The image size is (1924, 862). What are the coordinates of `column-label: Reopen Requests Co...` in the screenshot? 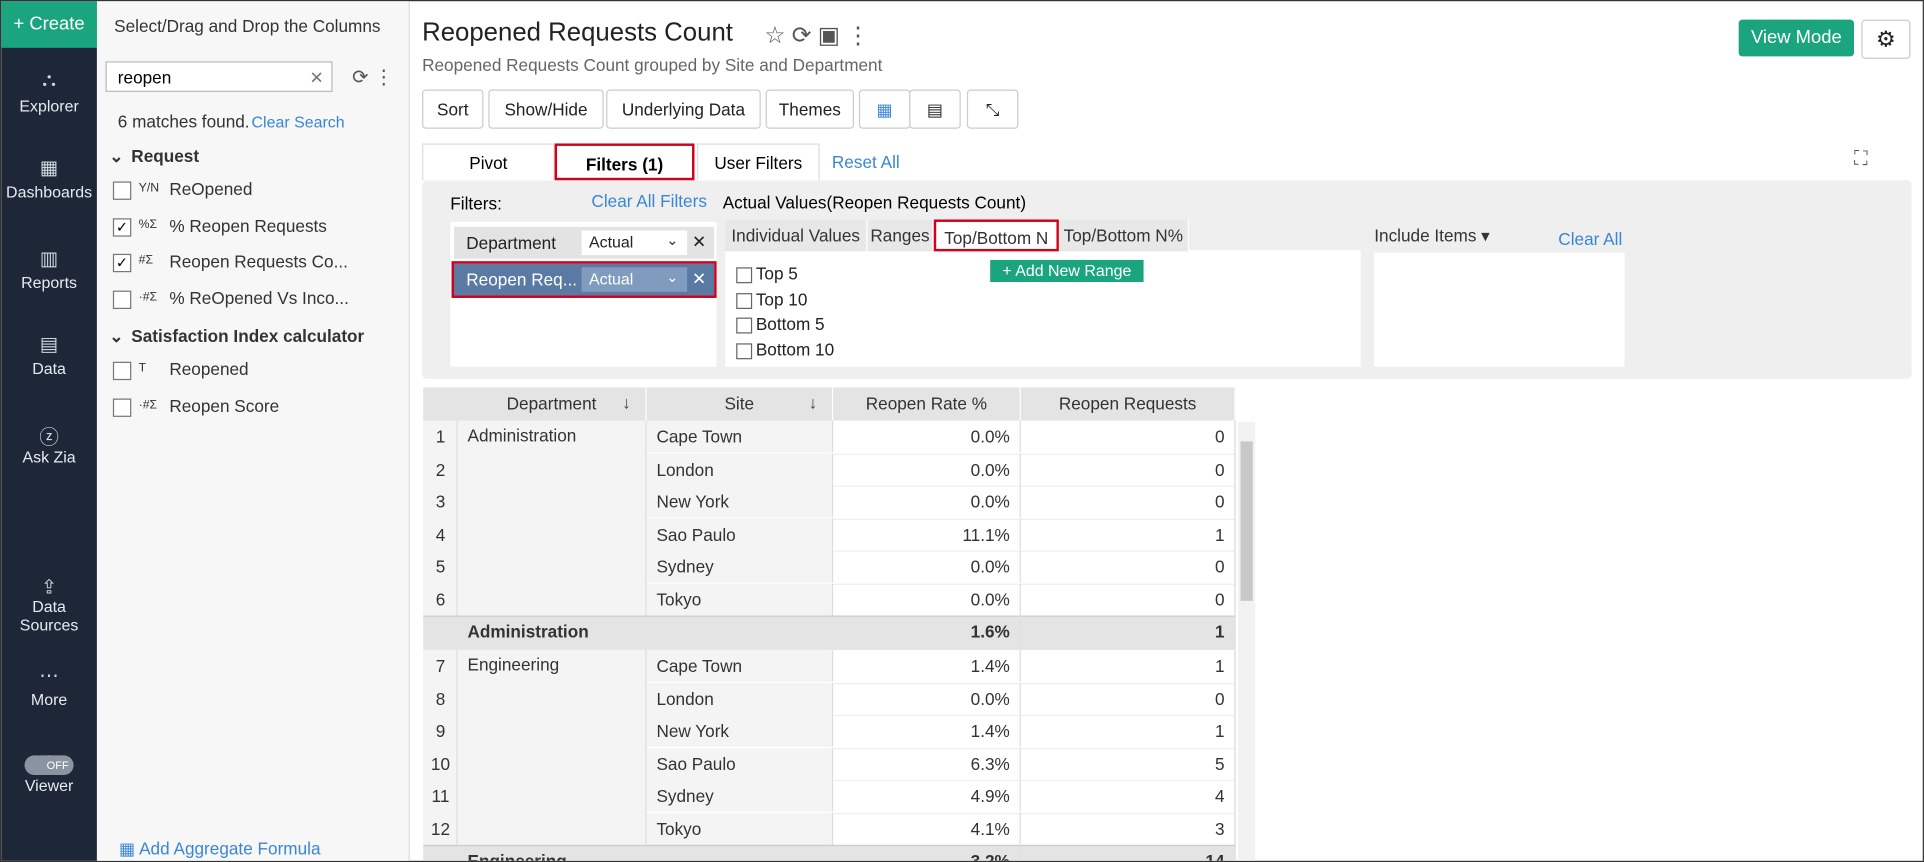 It's located at (258, 261).